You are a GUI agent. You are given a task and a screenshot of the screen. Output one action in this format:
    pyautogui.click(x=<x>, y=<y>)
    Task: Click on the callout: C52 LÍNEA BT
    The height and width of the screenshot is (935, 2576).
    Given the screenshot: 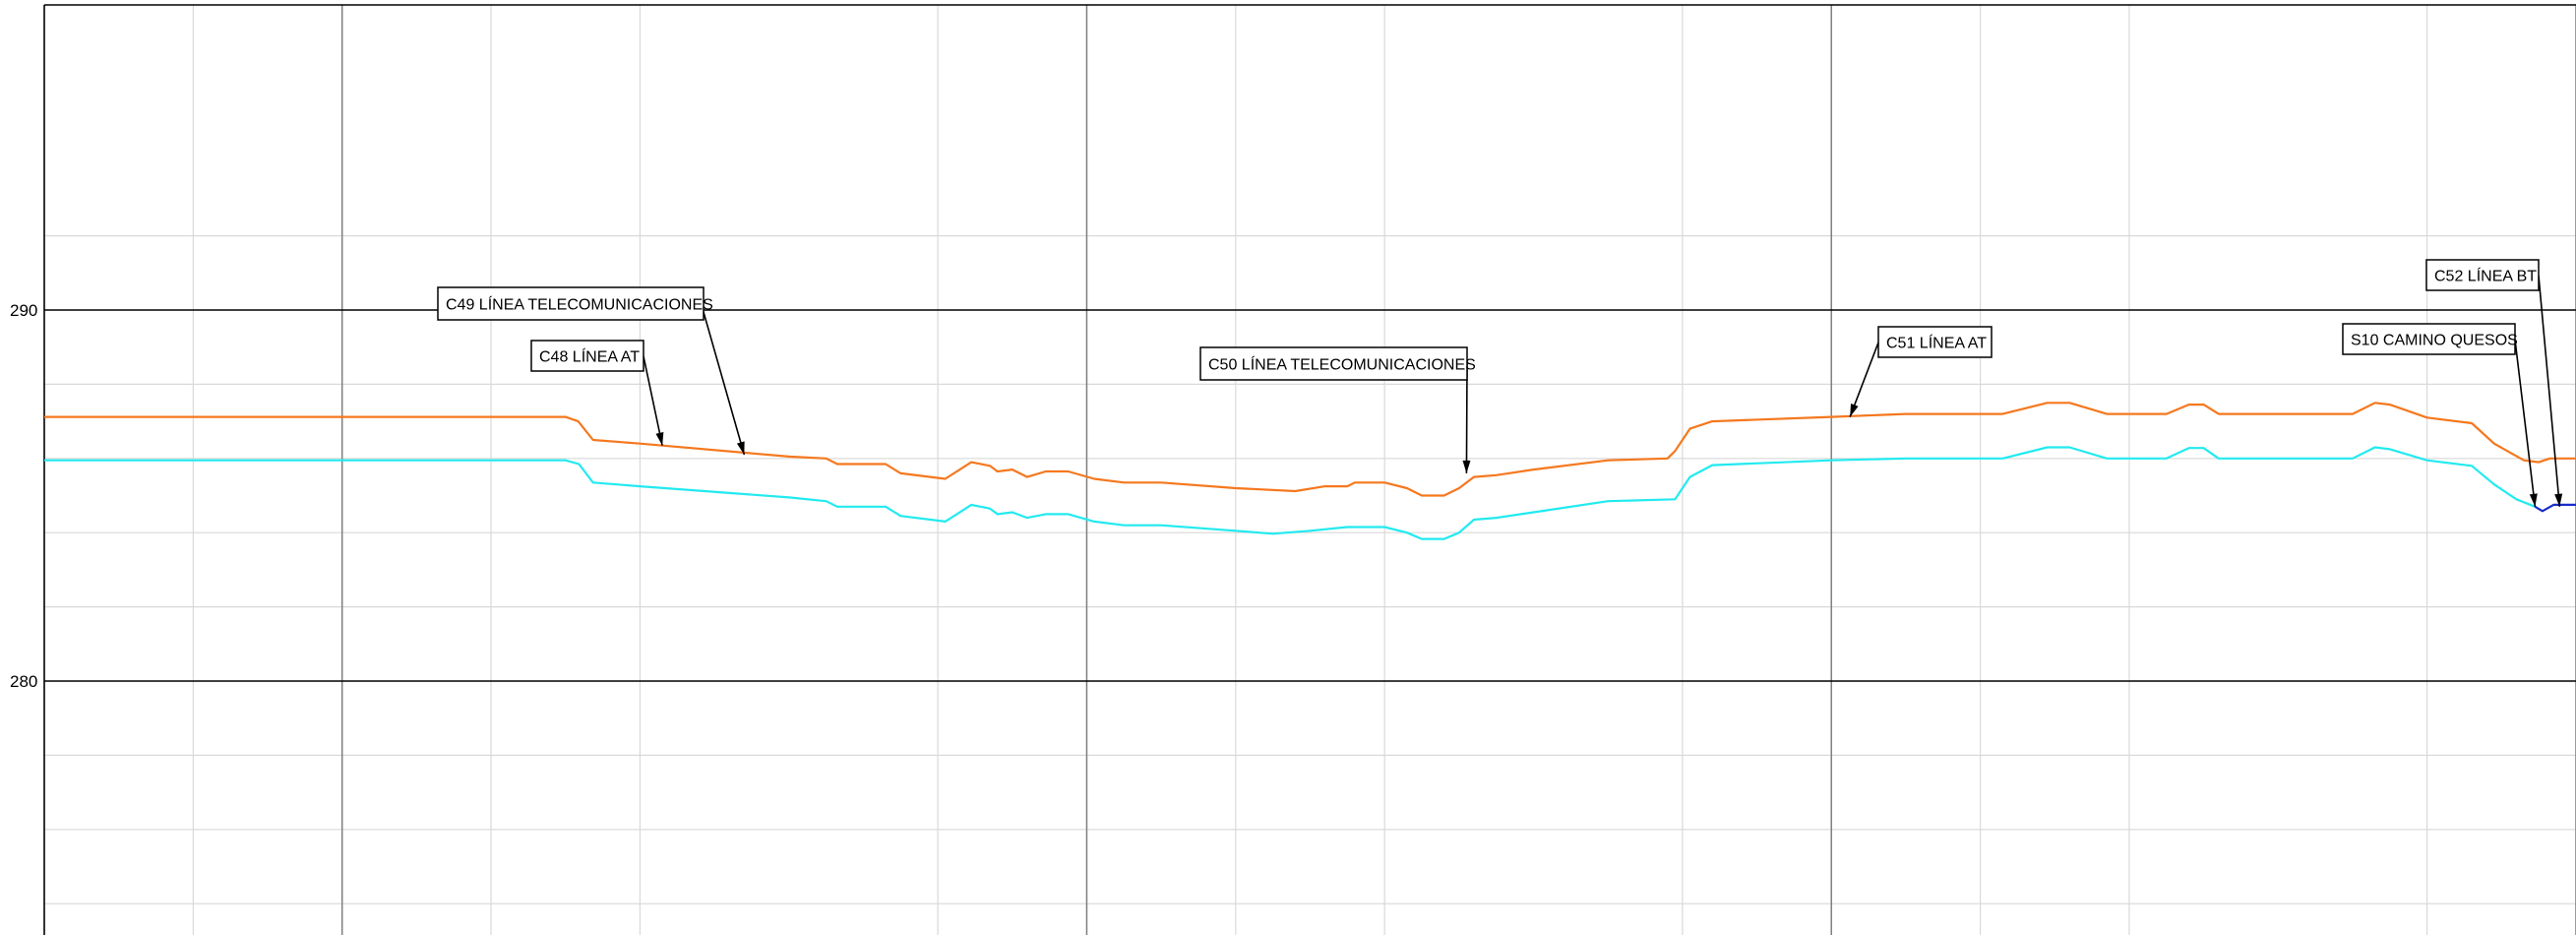 What is the action you would take?
    pyautogui.click(x=2494, y=383)
    